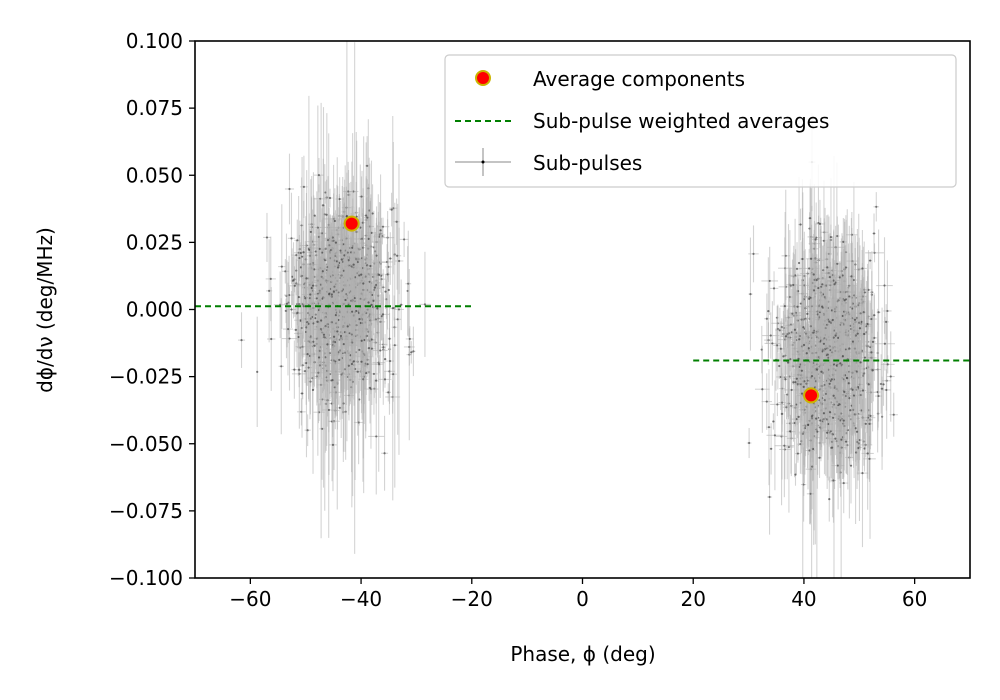  I want to click on y-tick-label: −0.025, so click(146, 377).